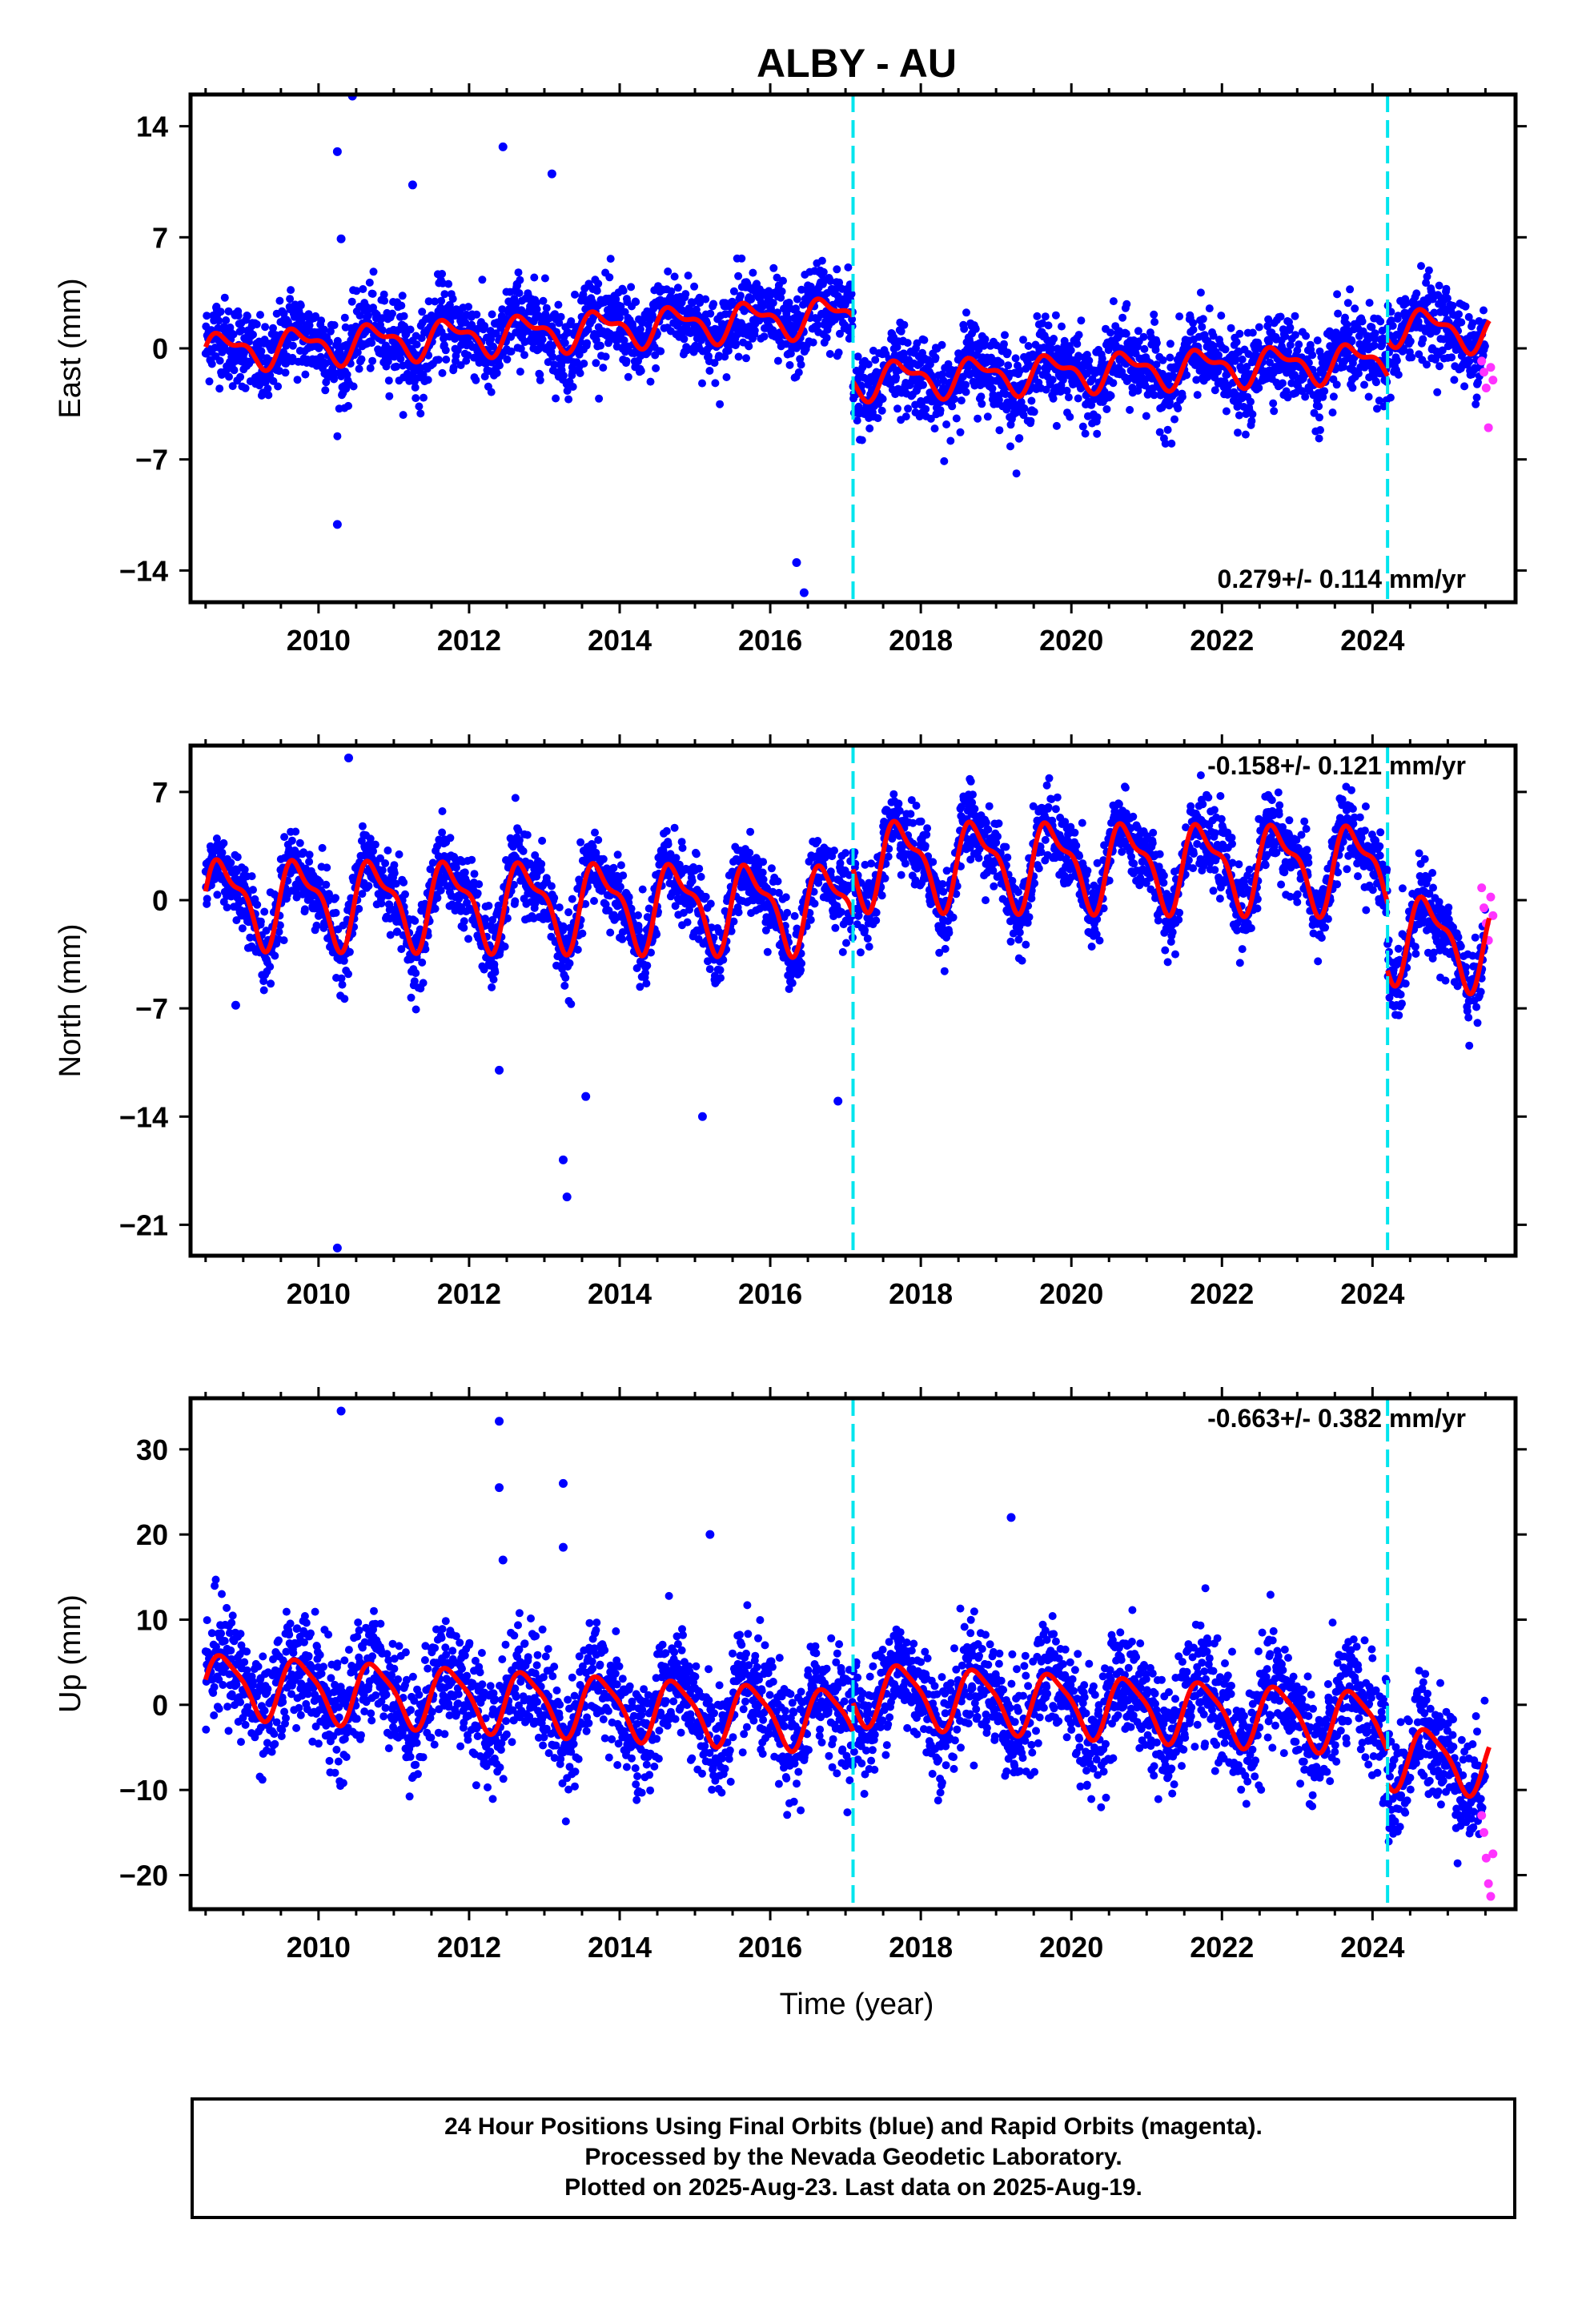 The height and width of the screenshot is (2324, 1582). What do you see at coordinates (1342, 579) in the screenshot?
I see `rate-annotation: 0.279+/- 0.114 mm/yr` at bounding box center [1342, 579].